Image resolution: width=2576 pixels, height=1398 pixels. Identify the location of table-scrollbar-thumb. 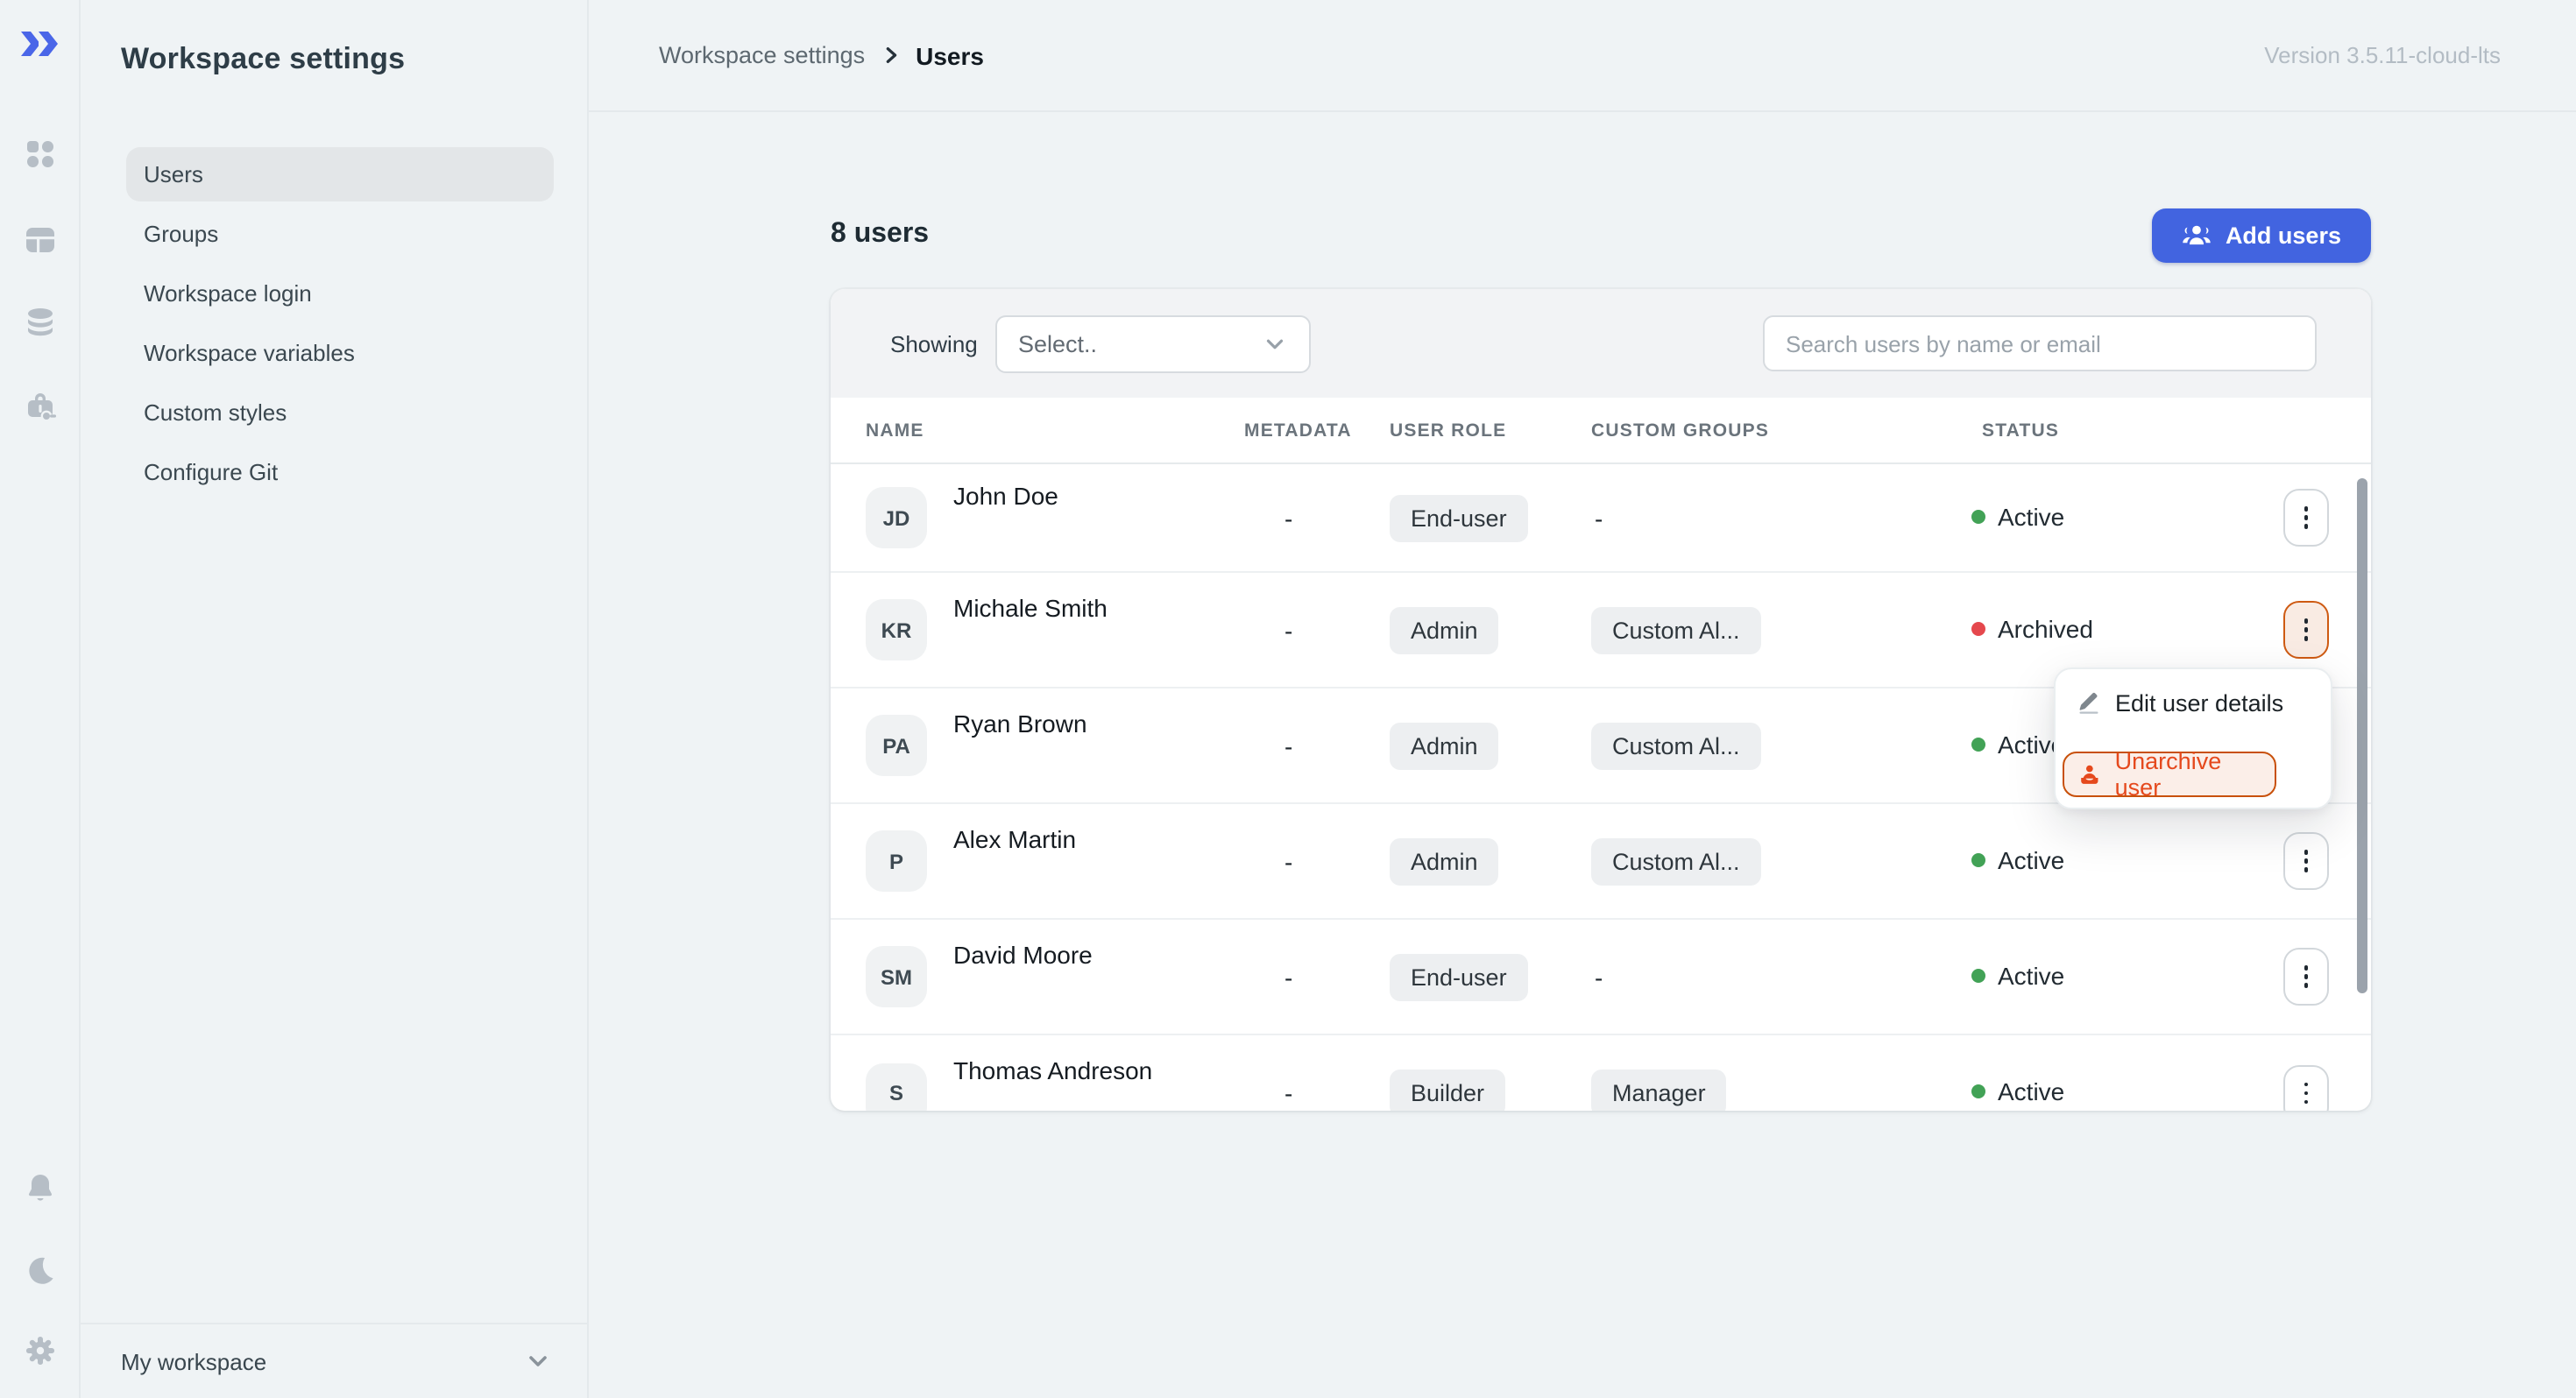
(2362, 735).